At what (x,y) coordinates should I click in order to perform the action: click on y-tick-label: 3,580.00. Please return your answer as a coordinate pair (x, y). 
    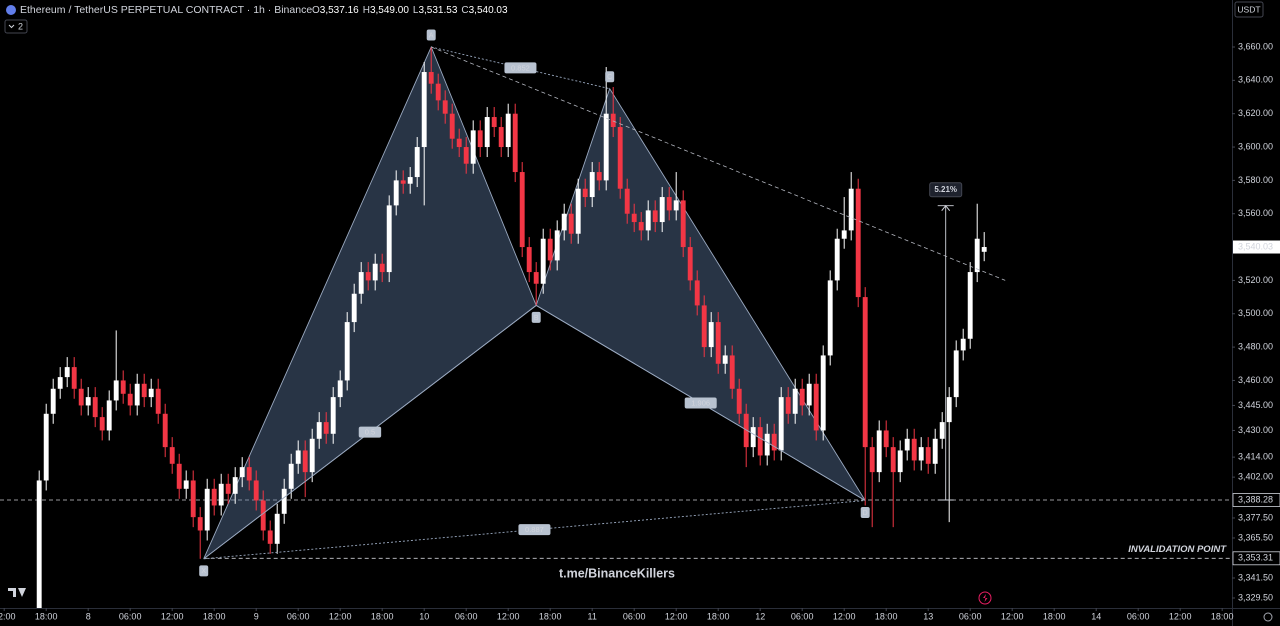
    Looking at the image, I should click on (1255, 180).